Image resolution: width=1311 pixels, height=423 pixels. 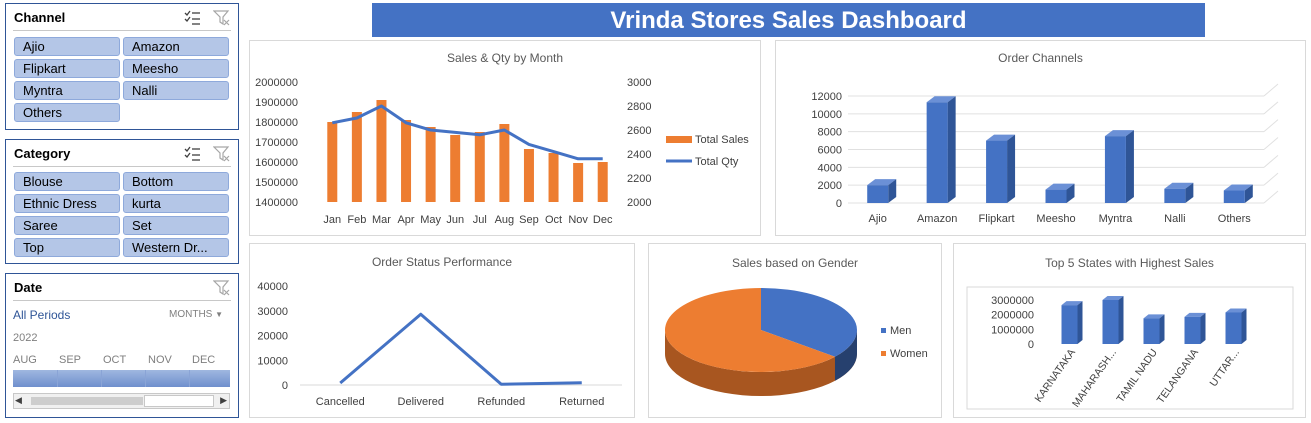 What do you see at coordinates (122, 287) in the screenshot?
I see `date-slicer-header: Date` at bounding box center [122, 287].